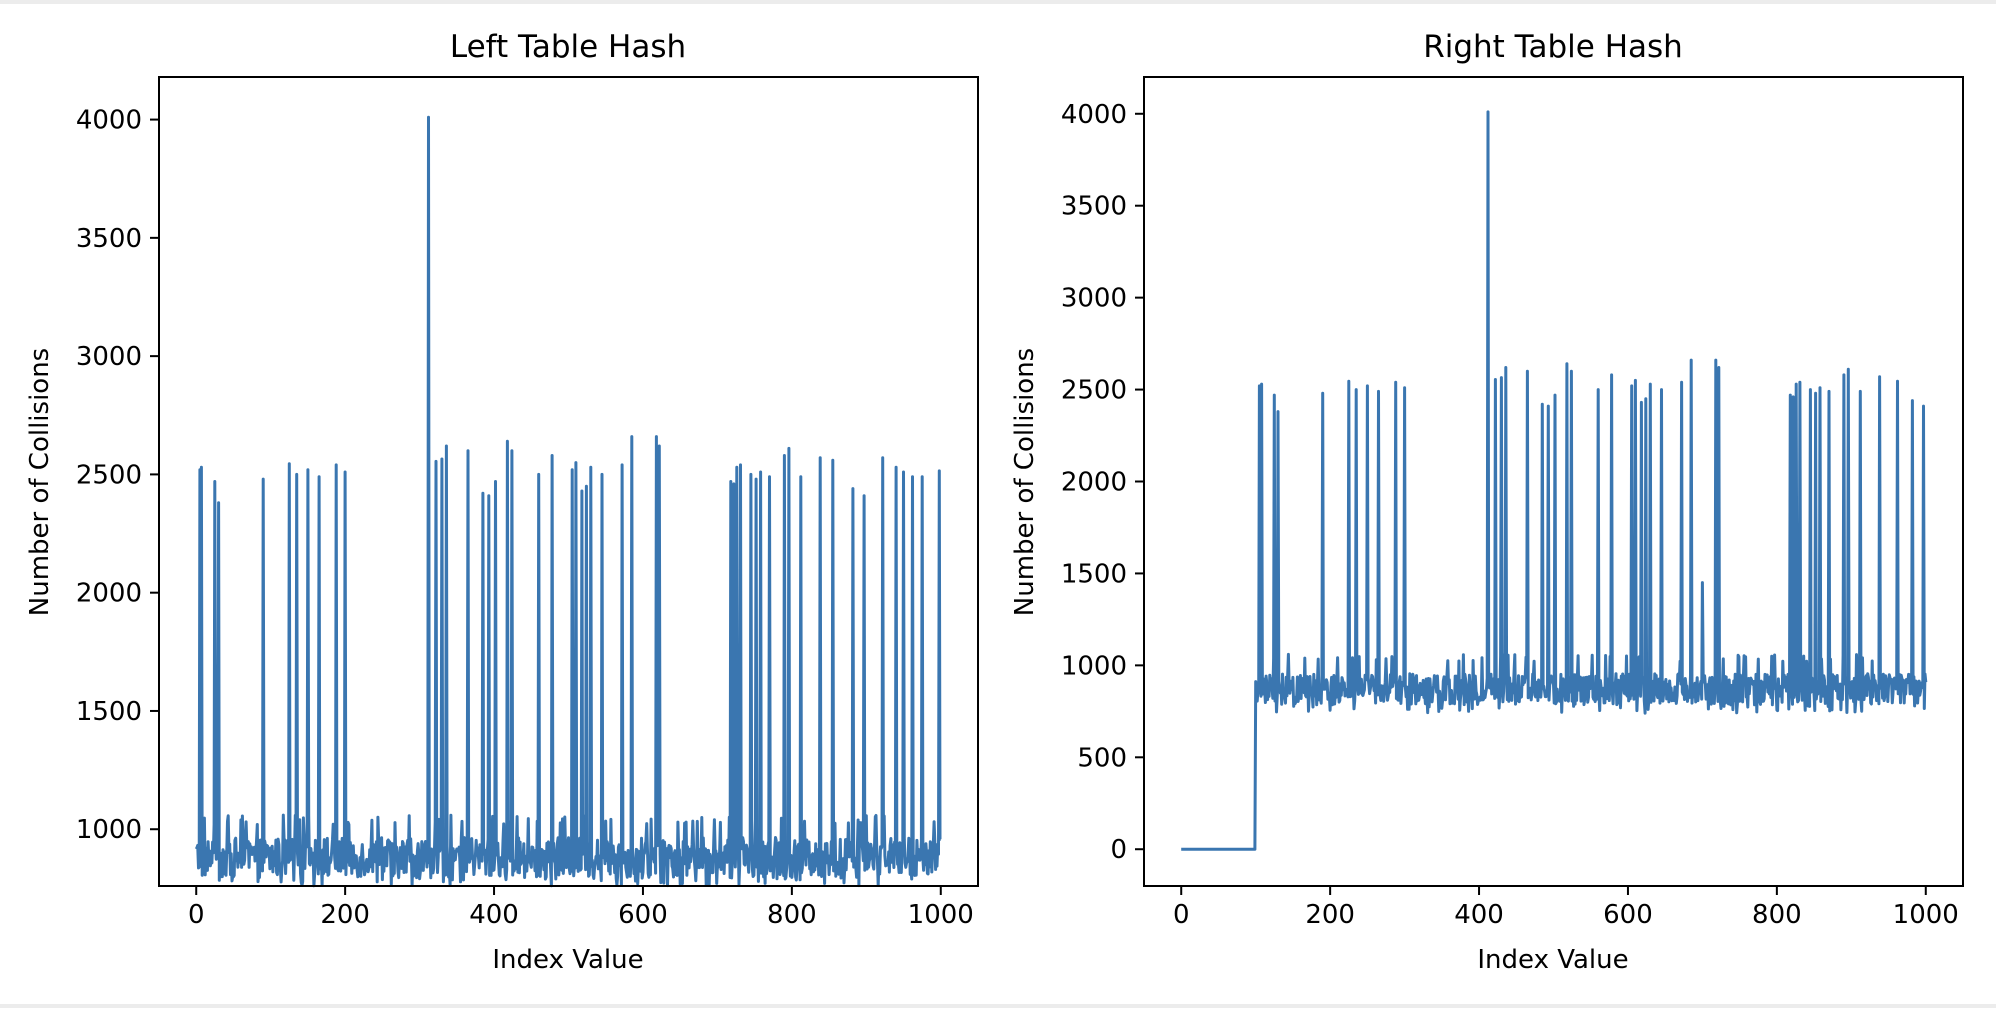  What do you see at coordinates (109, 475) in the screenshot?
I see `left-chart-ytick-label: 2500` at bounding box center [109, 475].